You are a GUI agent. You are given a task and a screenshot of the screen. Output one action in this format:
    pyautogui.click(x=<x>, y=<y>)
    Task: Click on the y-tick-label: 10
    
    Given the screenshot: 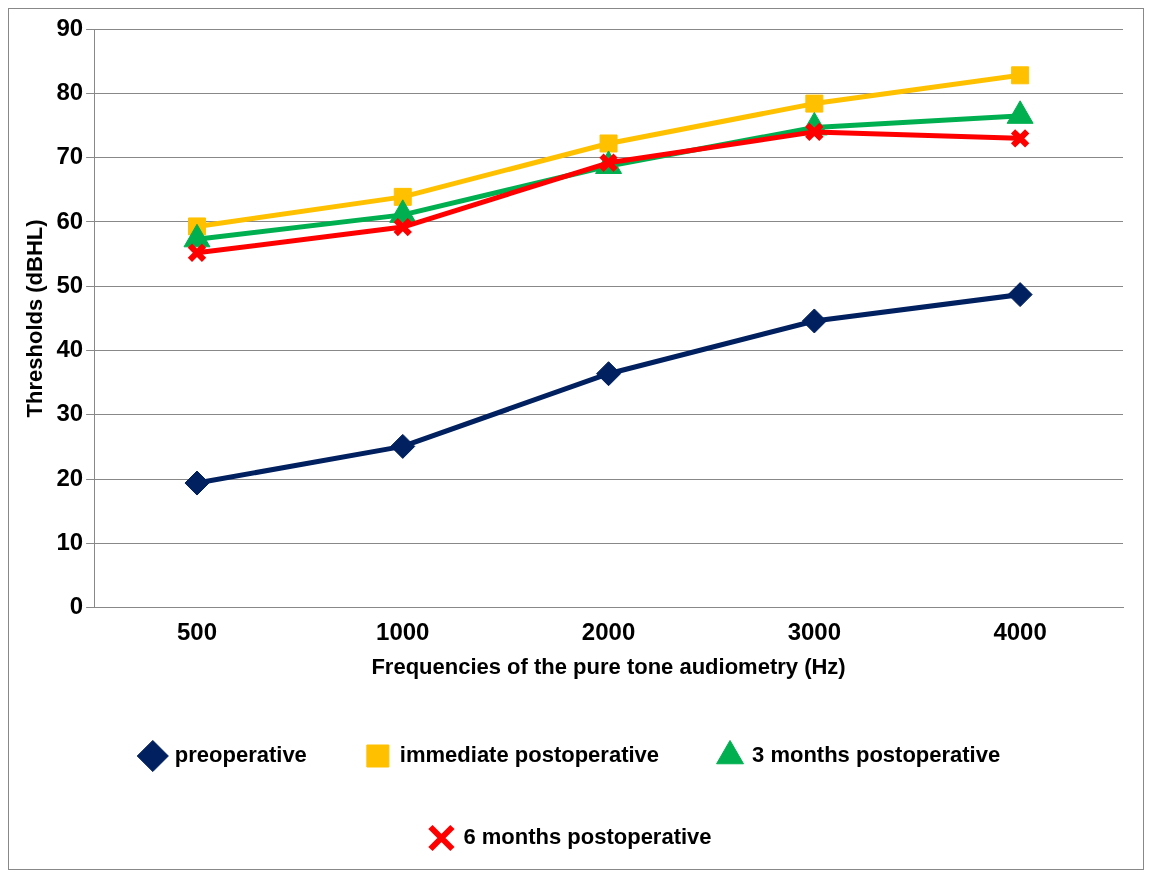 What is the action you would take?
    pyautogui.click(x=70, y=542)
    